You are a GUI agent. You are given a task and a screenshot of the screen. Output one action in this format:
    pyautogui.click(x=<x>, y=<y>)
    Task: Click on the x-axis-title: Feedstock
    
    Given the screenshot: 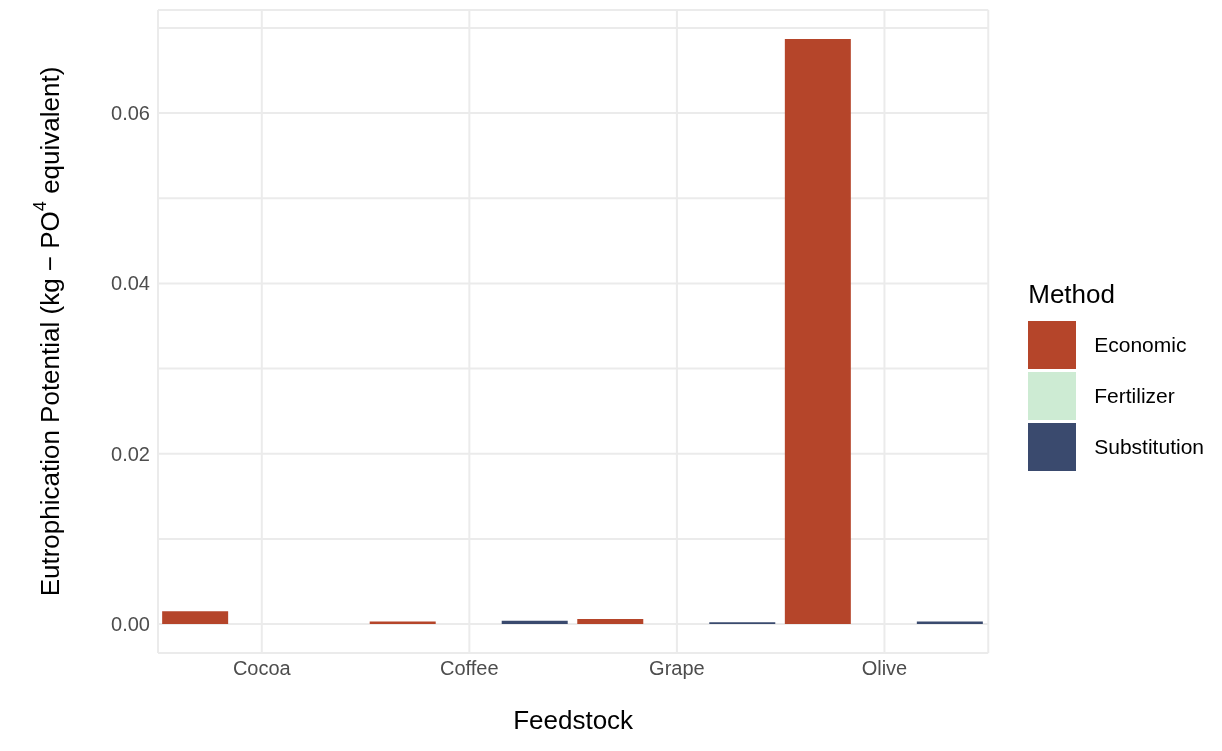 What is the action you would take?
    pyautogui.click(x=574, y=720)
    